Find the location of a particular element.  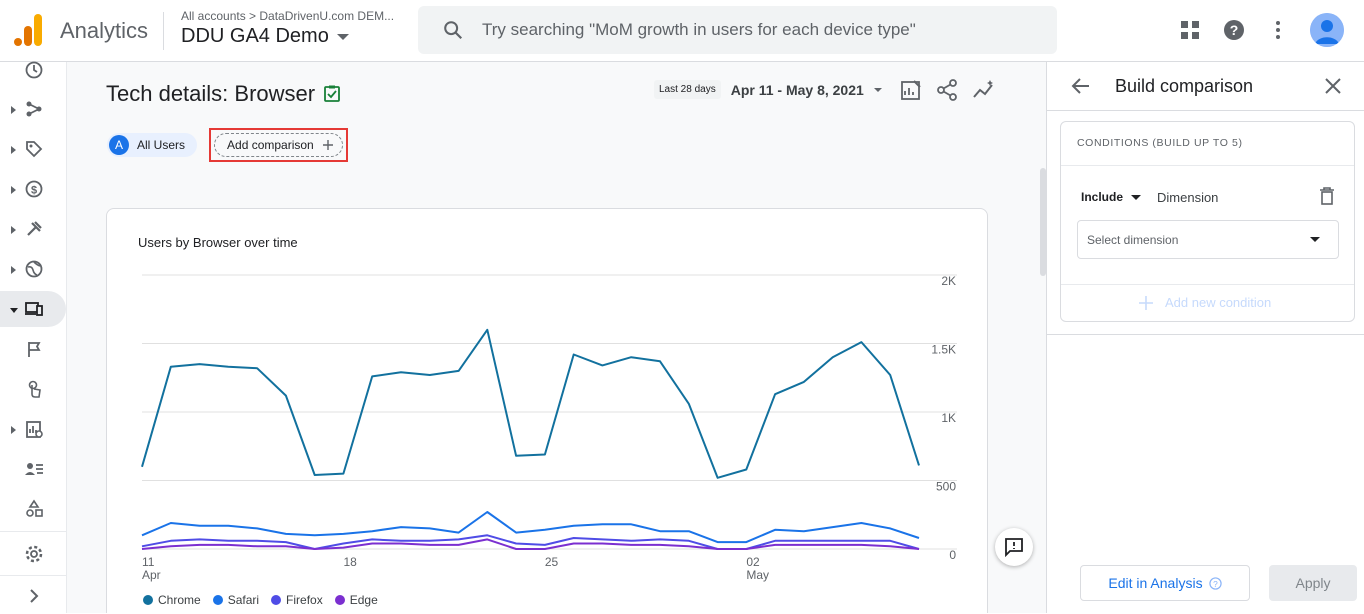

nav-analysis is located at coordinates (33, 429).